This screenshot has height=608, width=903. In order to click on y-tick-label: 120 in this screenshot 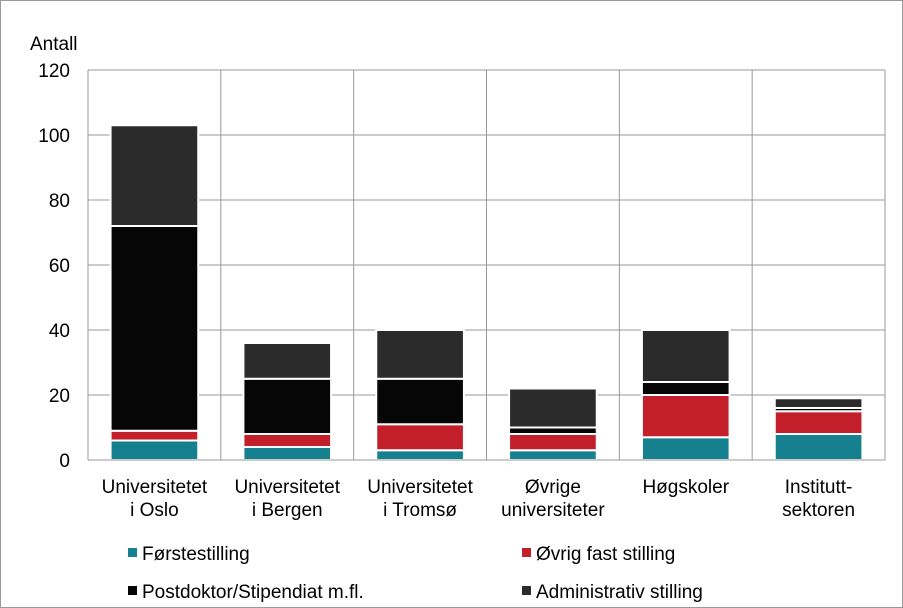, I will do `click(54, 71)`.